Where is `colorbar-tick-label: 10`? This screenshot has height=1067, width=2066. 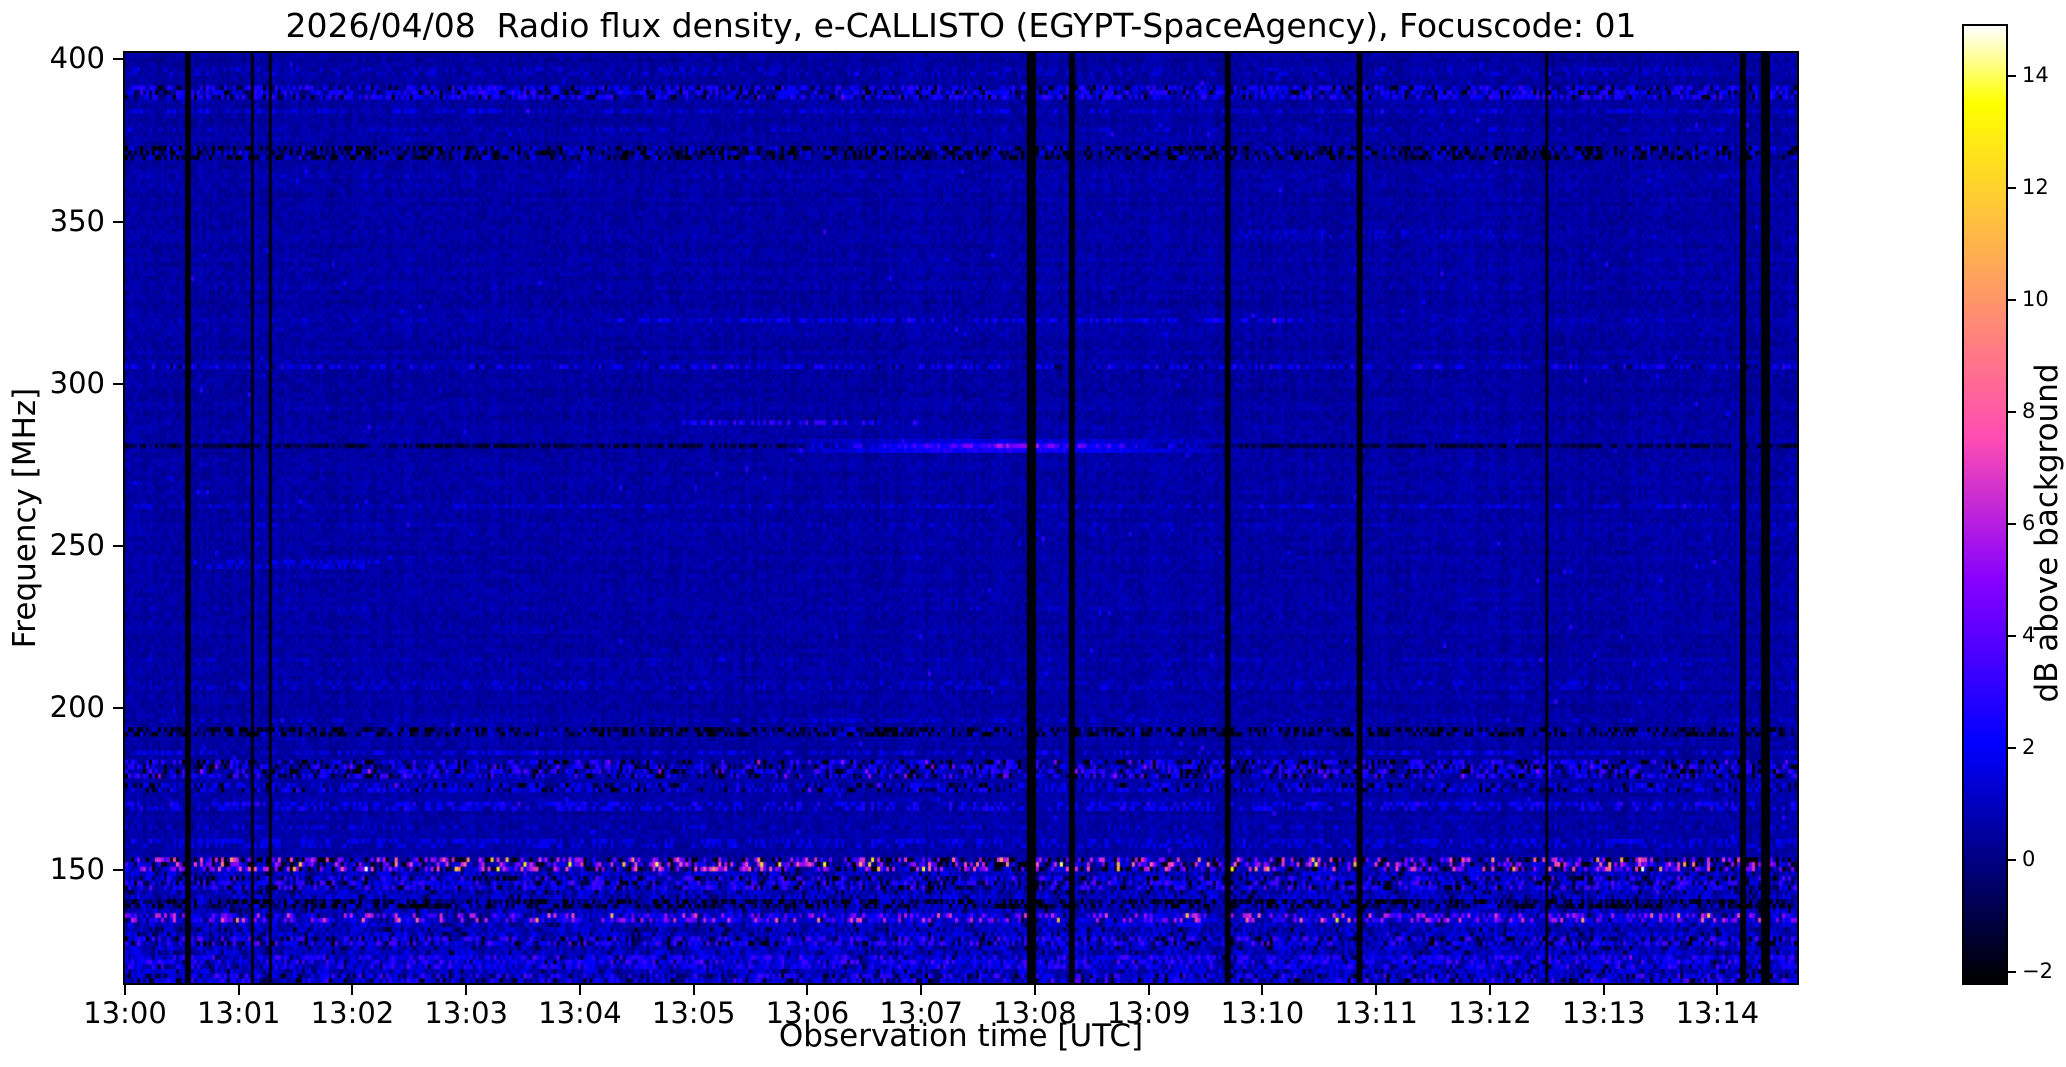
colorbar-tick-label: 10 is located at coordinates (2035, 299).